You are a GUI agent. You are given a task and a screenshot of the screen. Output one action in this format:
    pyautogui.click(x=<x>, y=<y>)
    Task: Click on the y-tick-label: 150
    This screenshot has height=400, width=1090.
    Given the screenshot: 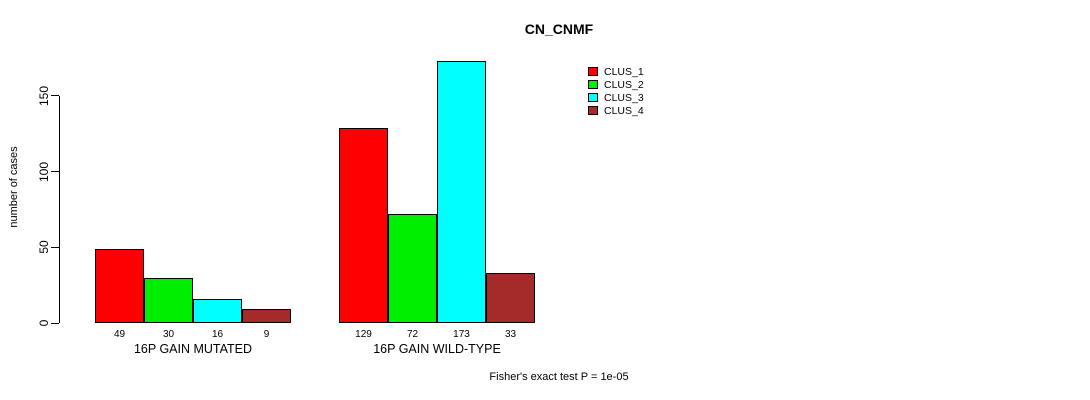 What is the action you would take?
    pyautogui.click(x=44, y=95)
    